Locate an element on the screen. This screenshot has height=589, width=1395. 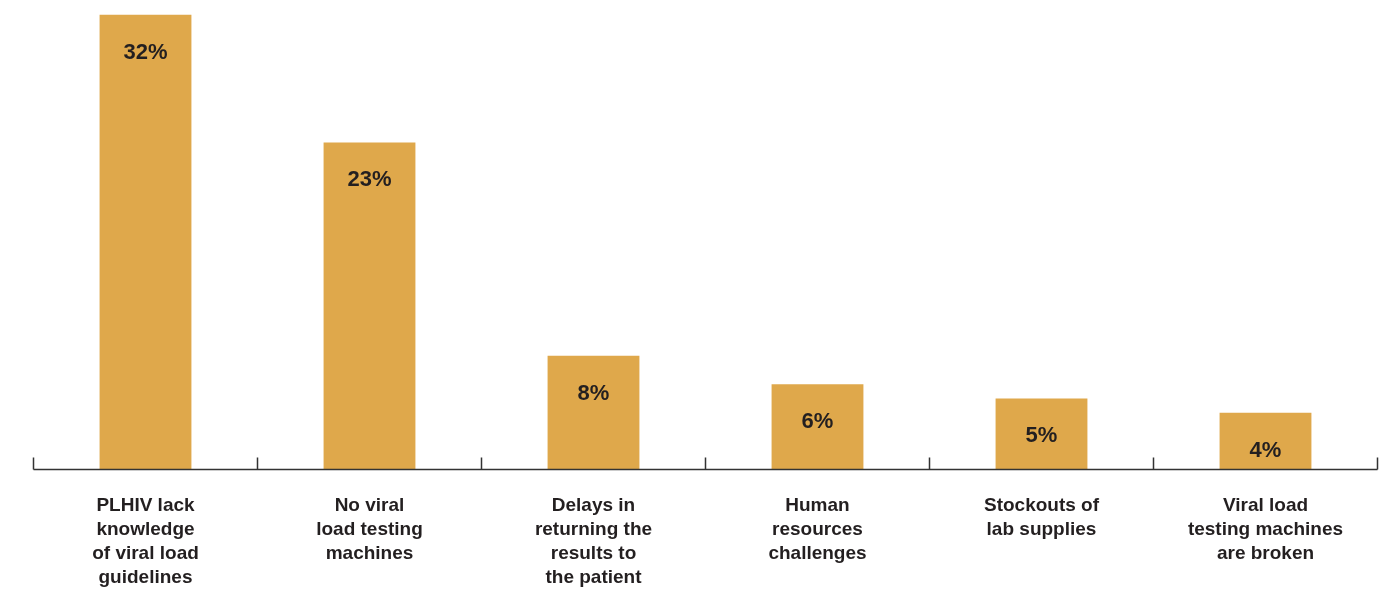
data-label: 8% is located at coordinates (593, 392).